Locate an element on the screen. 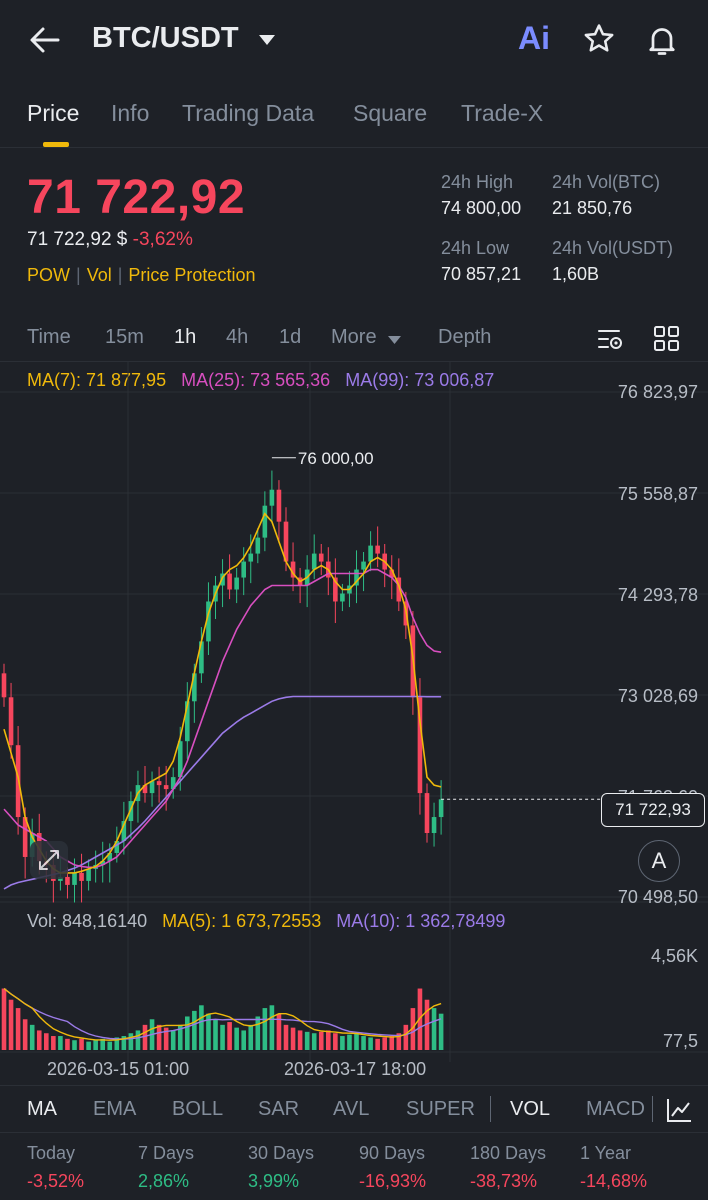 This screenshot has height=1200, width=708. interval-4h: 4h is located at coordinates (237, 337).